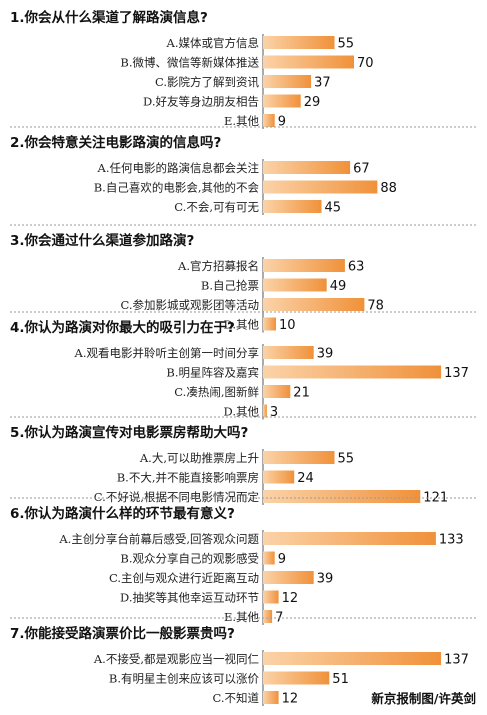  I want to click on value-label: 67, so click(361, 169).